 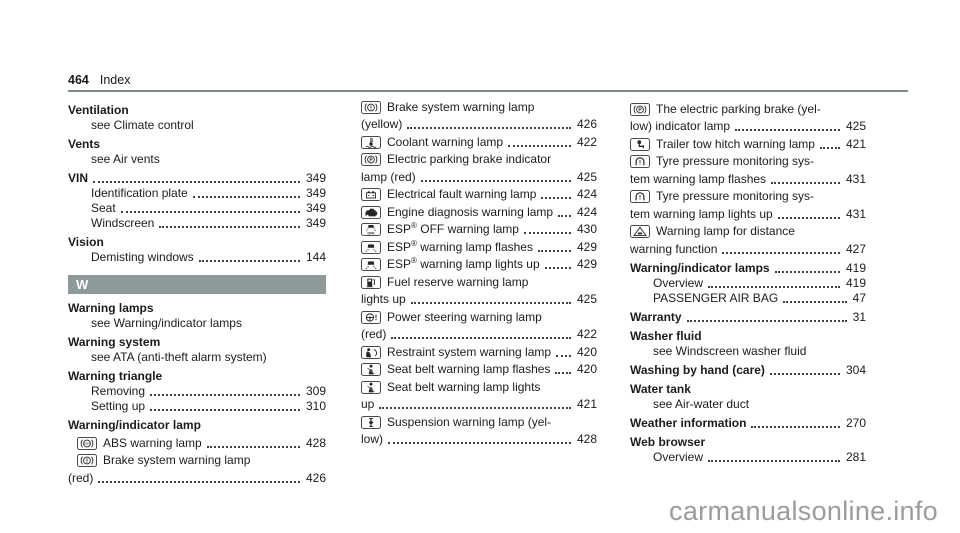 I want to click on lamp-entry-line: ESP® warning lamp lights up 429, so click(x=479, y=264).